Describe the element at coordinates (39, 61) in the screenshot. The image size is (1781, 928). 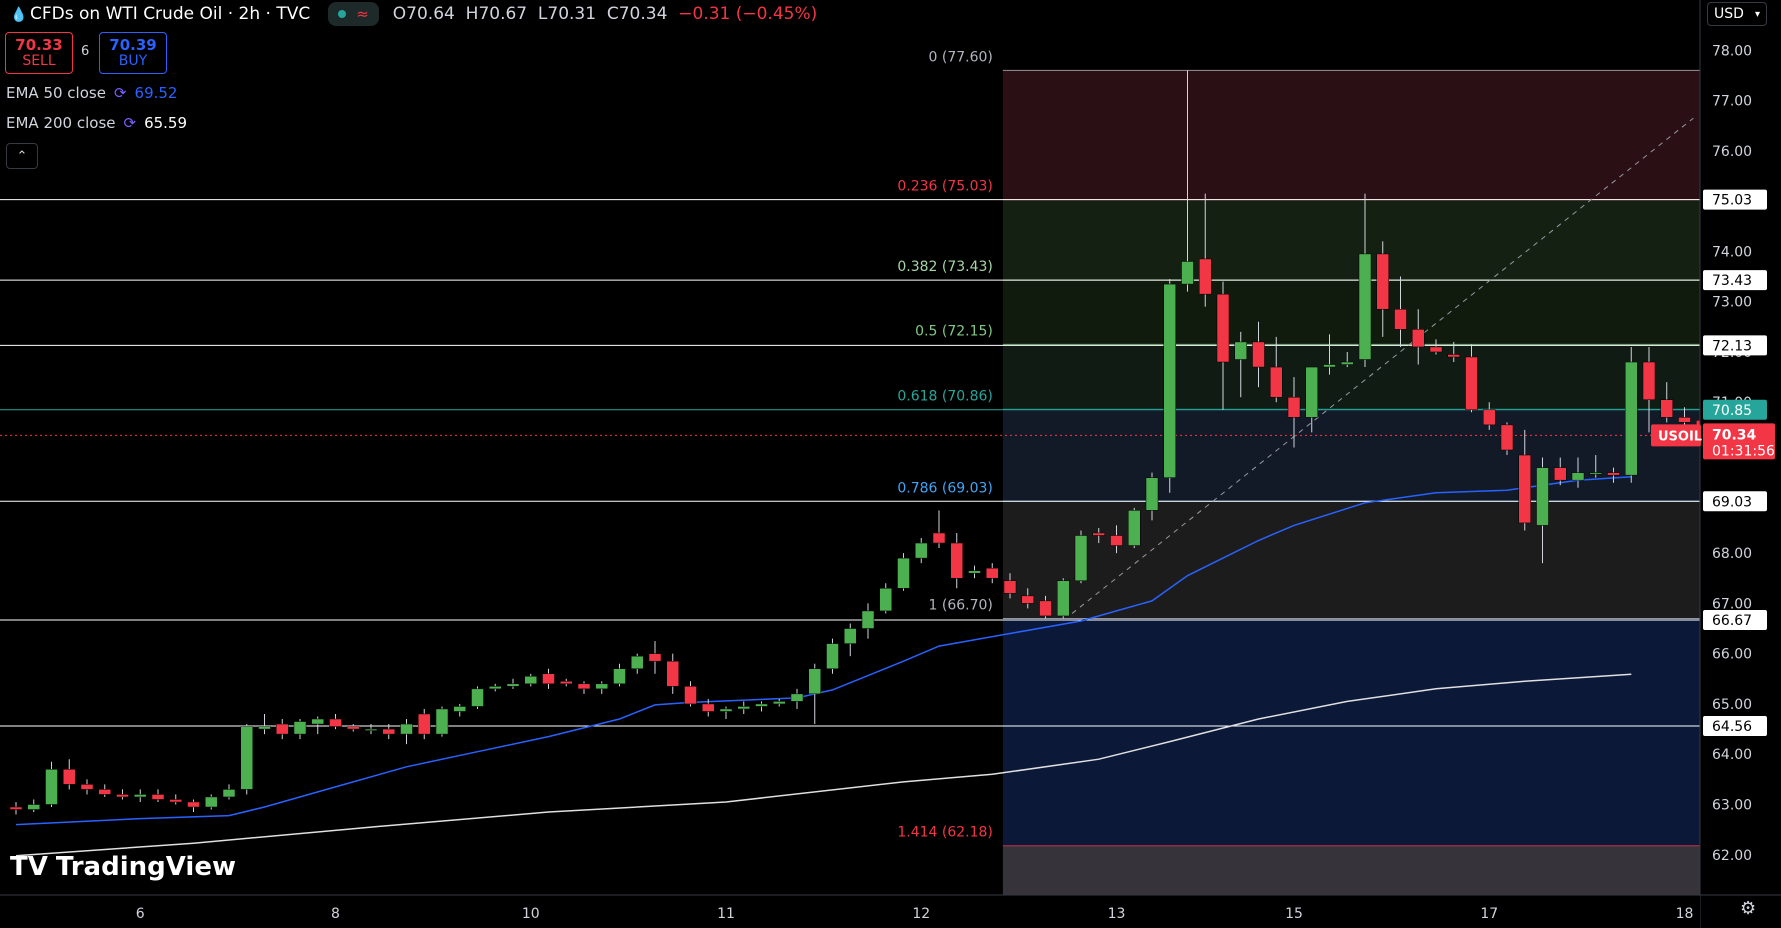
I see `sell-label: SELL` at that location.